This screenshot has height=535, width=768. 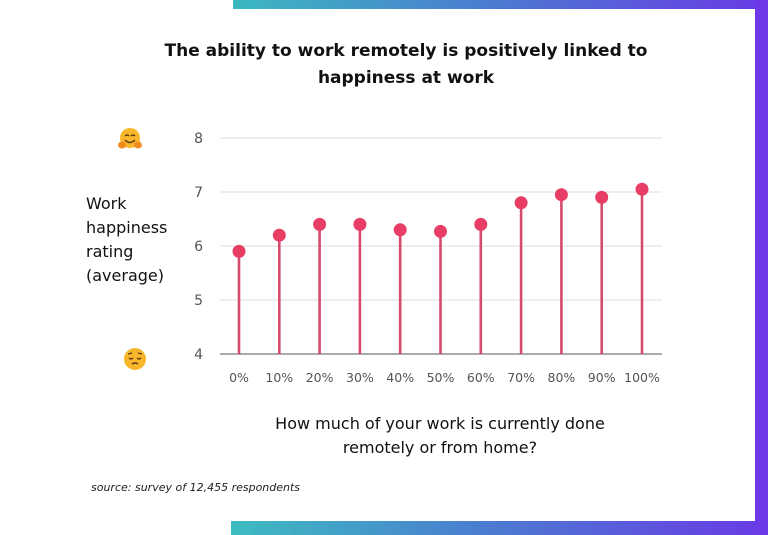 What do you see at coordinates (135, 359) in the screenshot?
I see `pensive-face-icon` at bounding box center [135, 359].